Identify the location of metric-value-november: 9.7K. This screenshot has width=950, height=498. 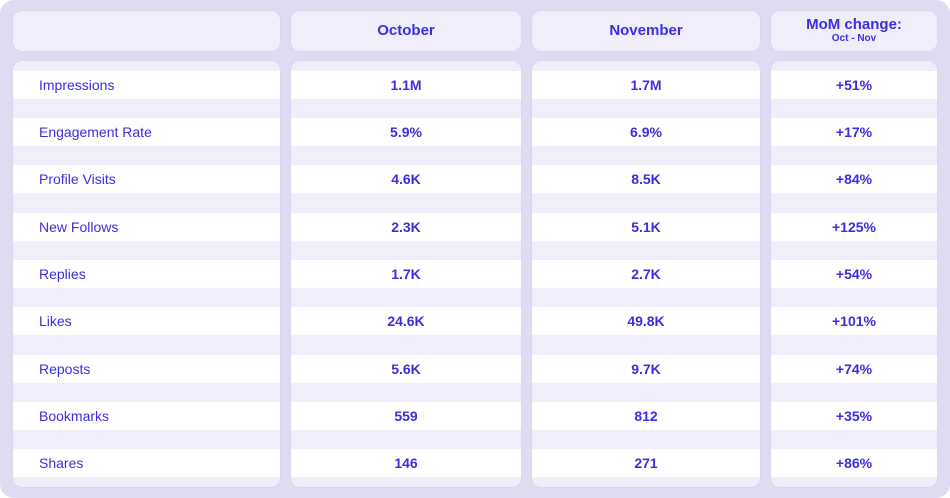
(646, 368).